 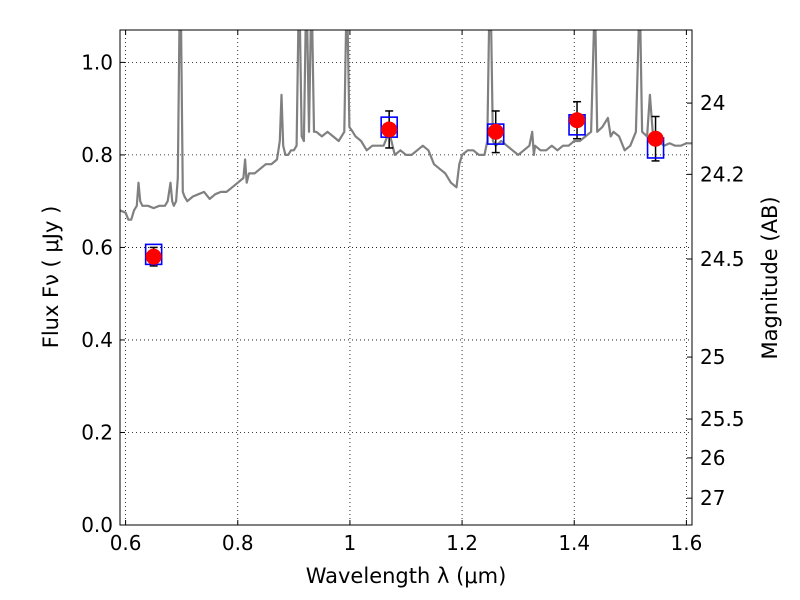 What do you see at coordinates (722, 259) in the screenshot?
I see `right-tick-label: 24.5` at bounding box center [722, 259].